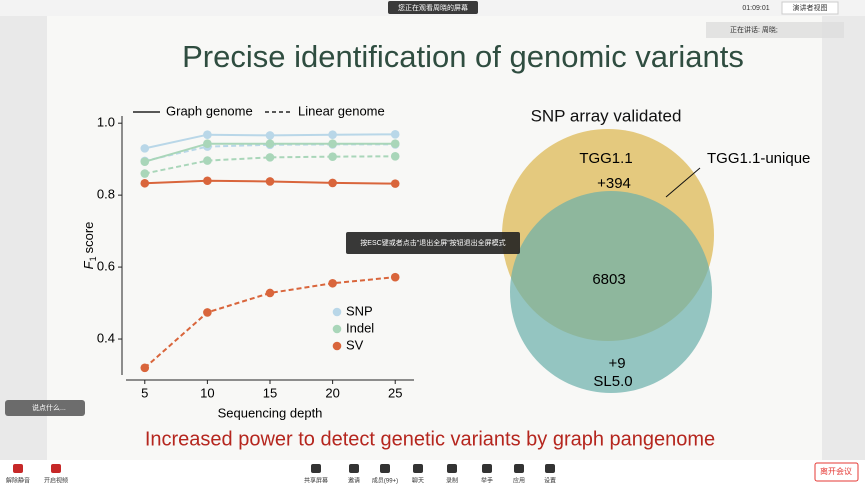  I want to click on y-tick-label: 0.4, so click(106, 337).